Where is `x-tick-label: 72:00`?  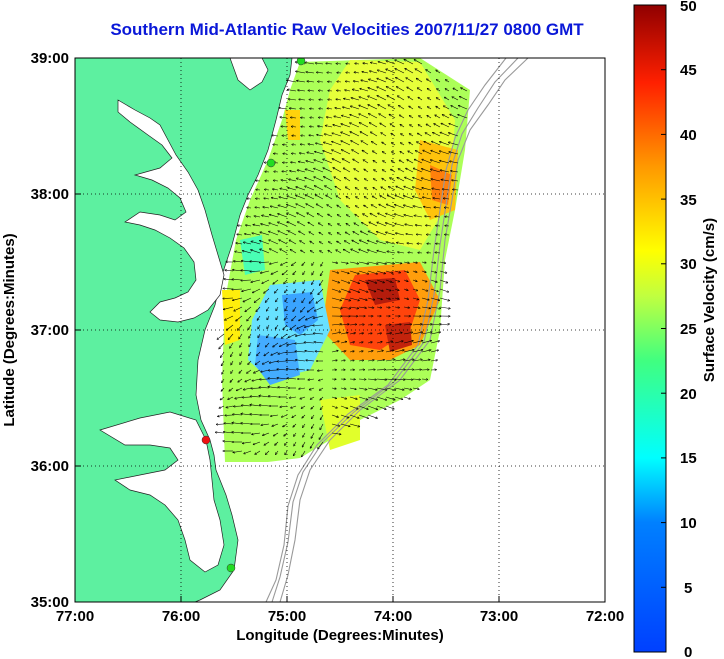 x-tick-label: 72:00 is located at coordinates (605, 616).